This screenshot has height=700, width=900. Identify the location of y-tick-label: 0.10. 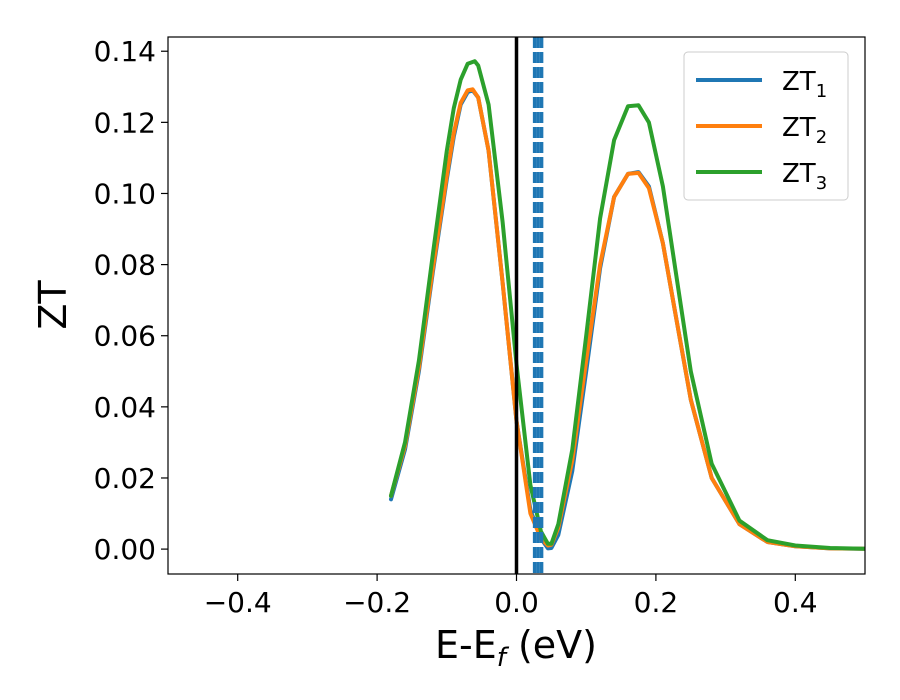
(125, 193).